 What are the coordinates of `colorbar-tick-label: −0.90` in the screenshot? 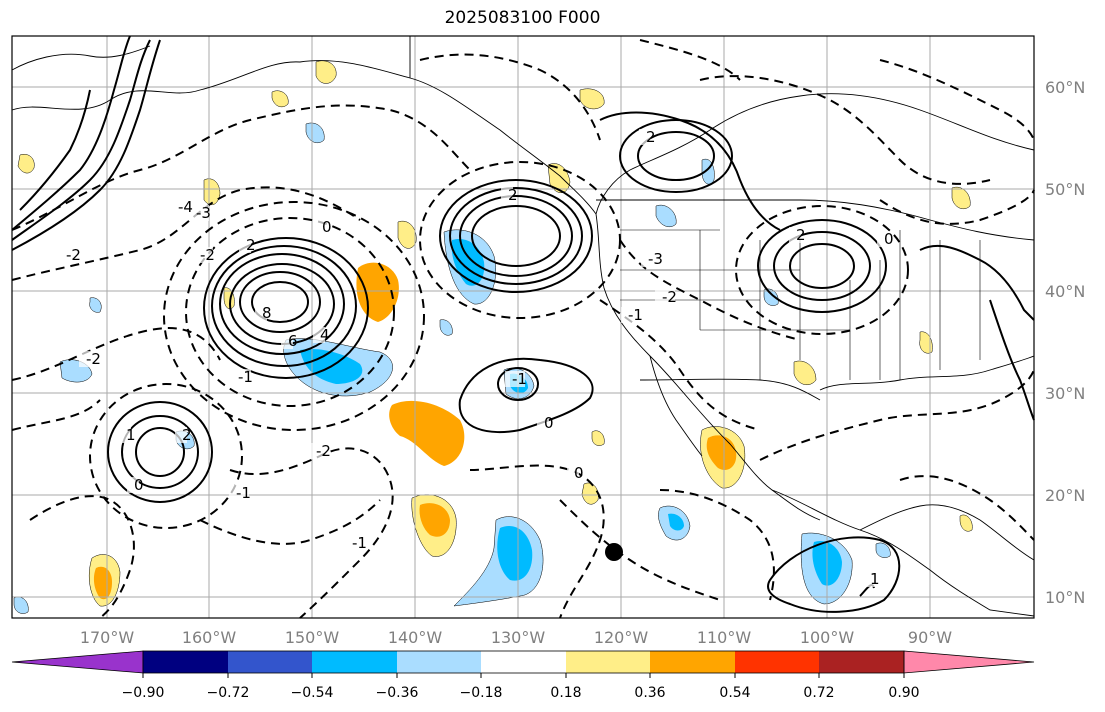 It's located at (143, 693).